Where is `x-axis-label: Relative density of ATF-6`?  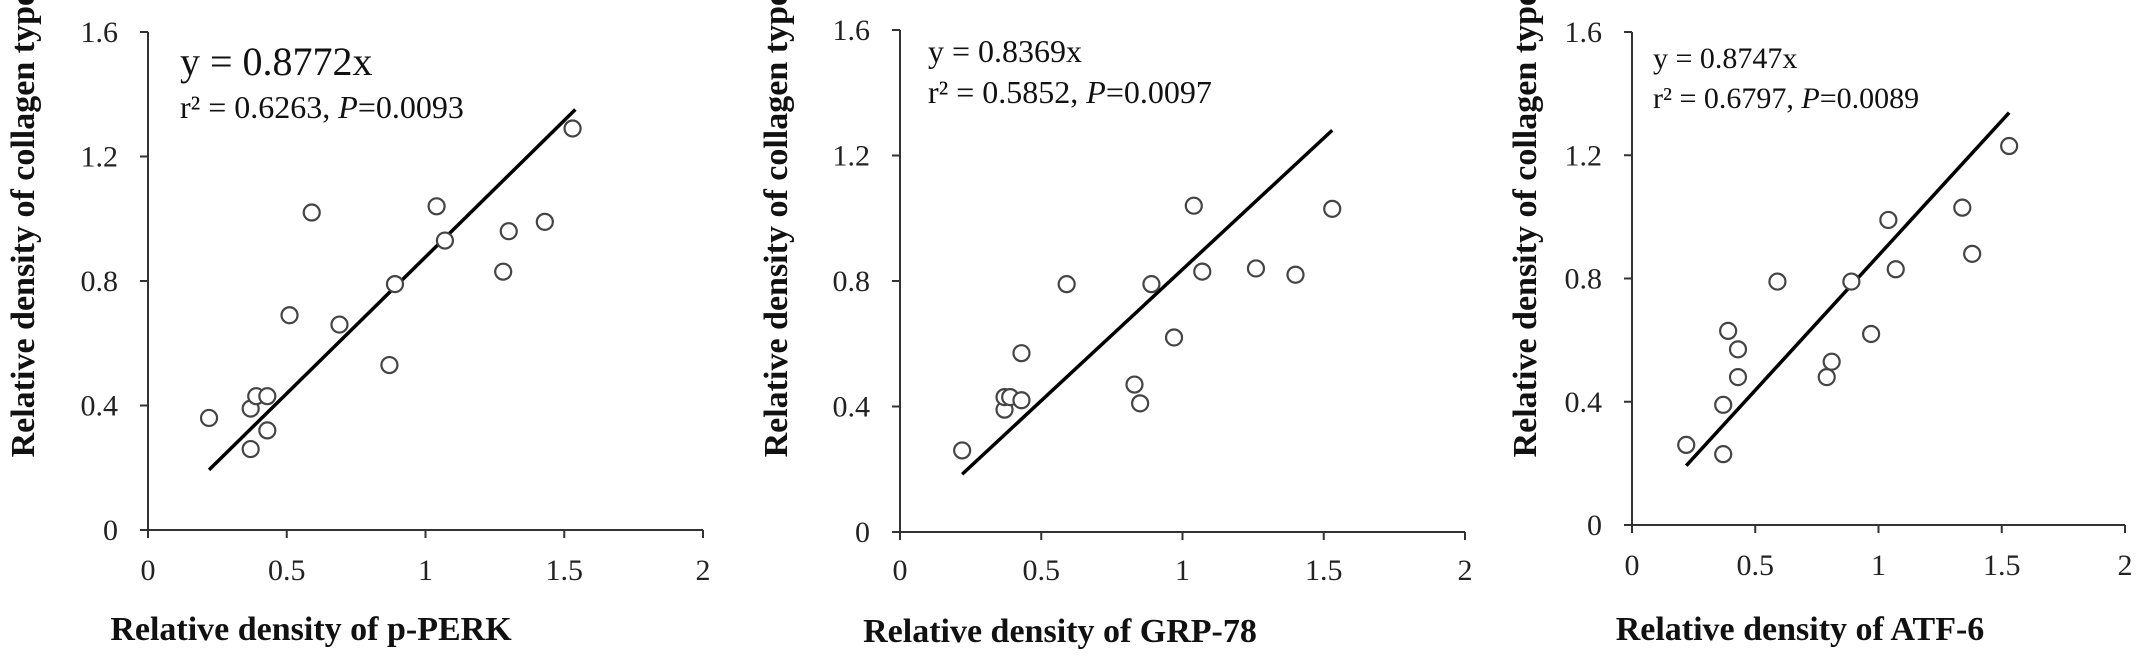 x-axis-label: Relative density of ATF-6 is located at coordinates (1800, 629).